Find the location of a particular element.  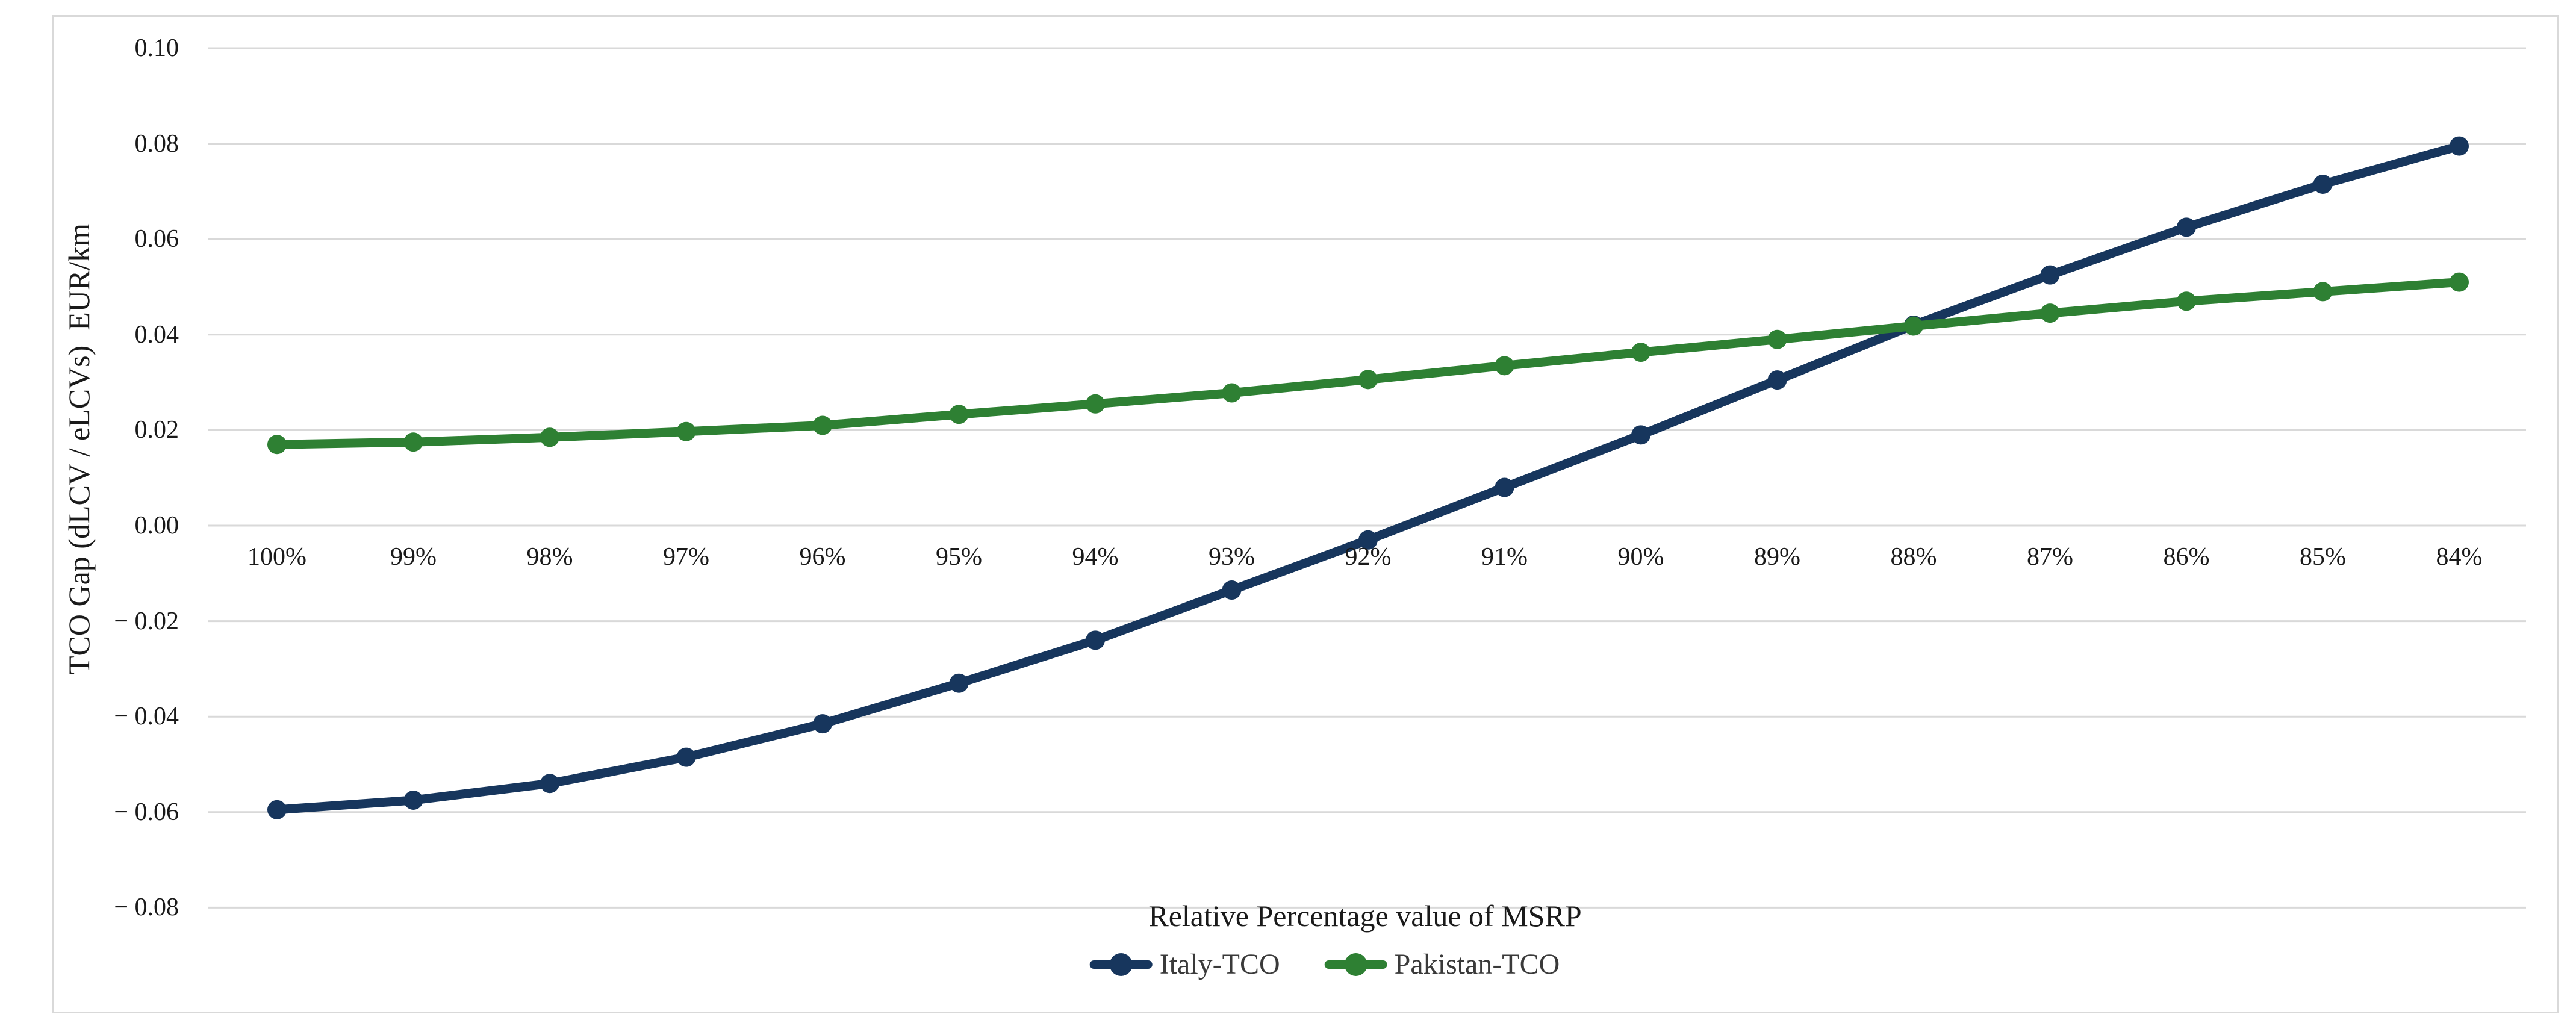

data-point-italy-tco-91% is located at coordinates (1505, 487).